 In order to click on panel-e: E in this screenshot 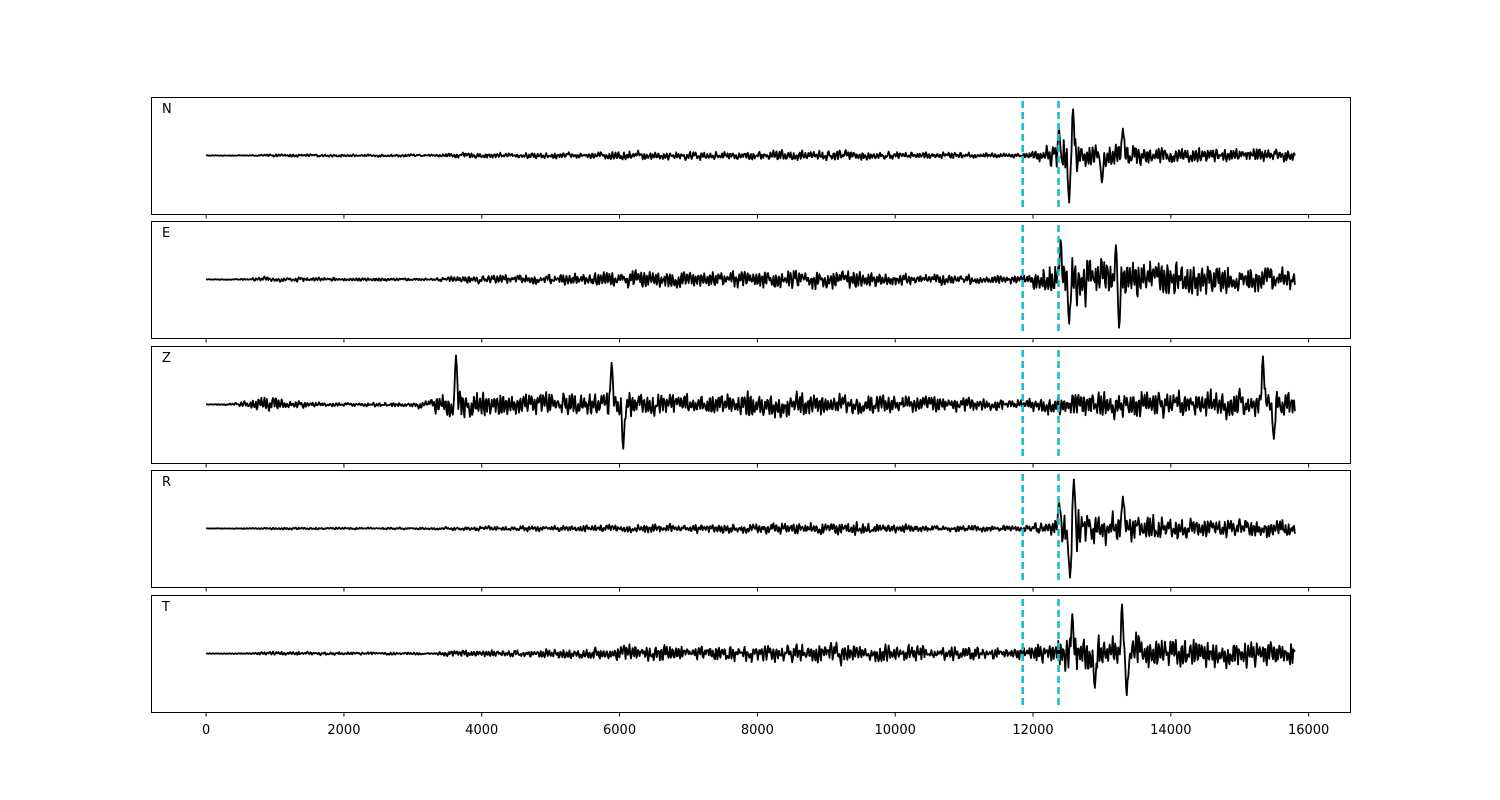, I will do `click(751, 282)`.